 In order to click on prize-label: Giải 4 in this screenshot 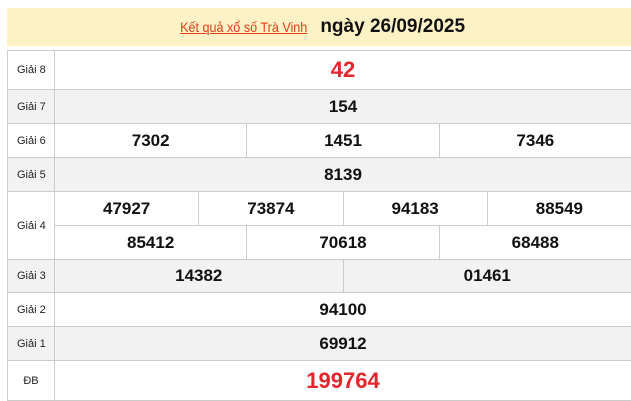, I will do `click(31, 225)`.